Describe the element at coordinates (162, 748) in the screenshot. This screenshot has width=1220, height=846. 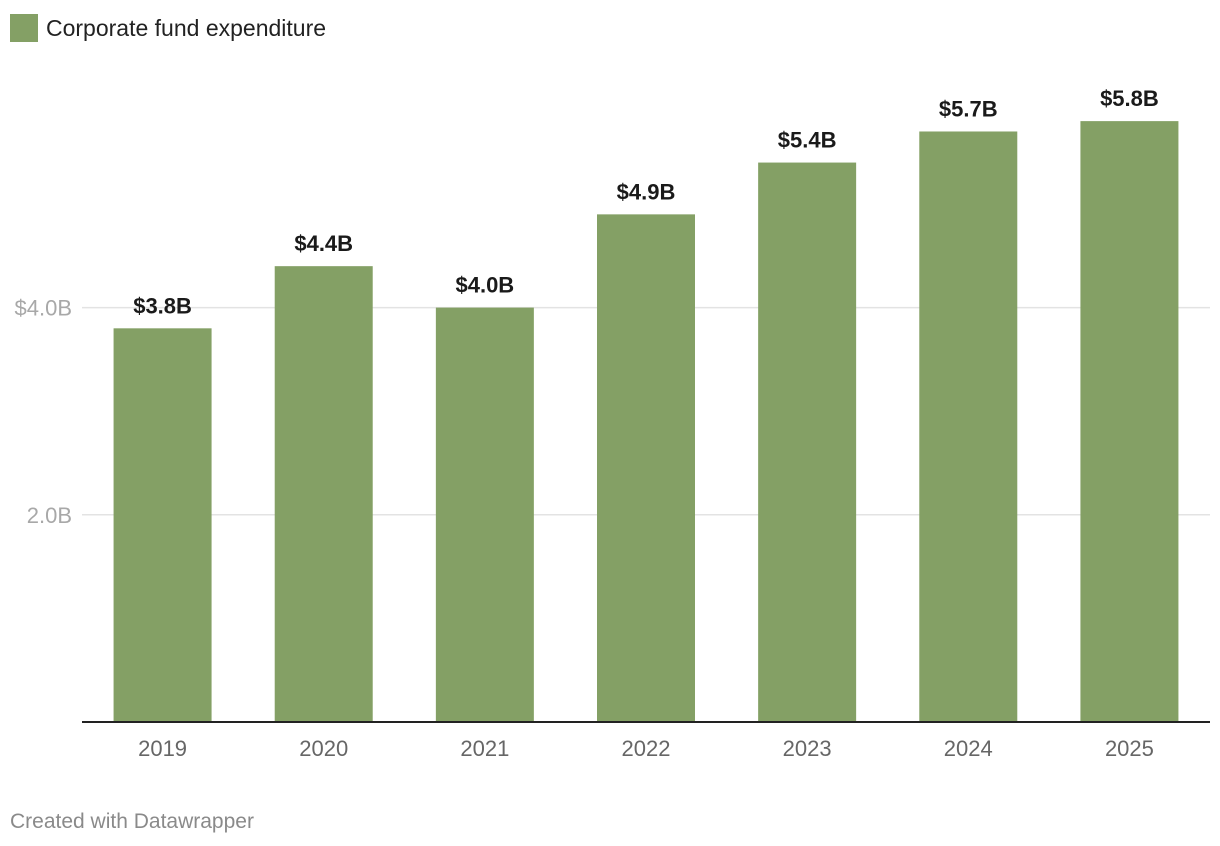
I see `x-tick-label: 2019` at that location.